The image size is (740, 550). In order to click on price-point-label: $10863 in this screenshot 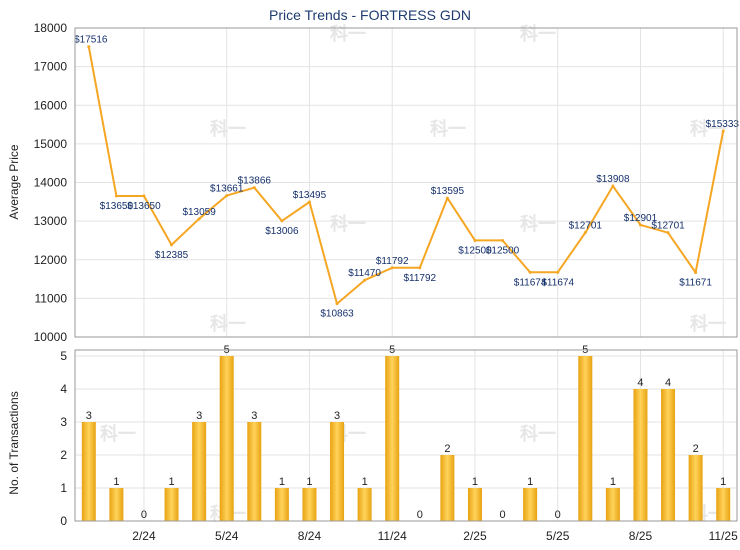, I will do `click(337, 314)`.